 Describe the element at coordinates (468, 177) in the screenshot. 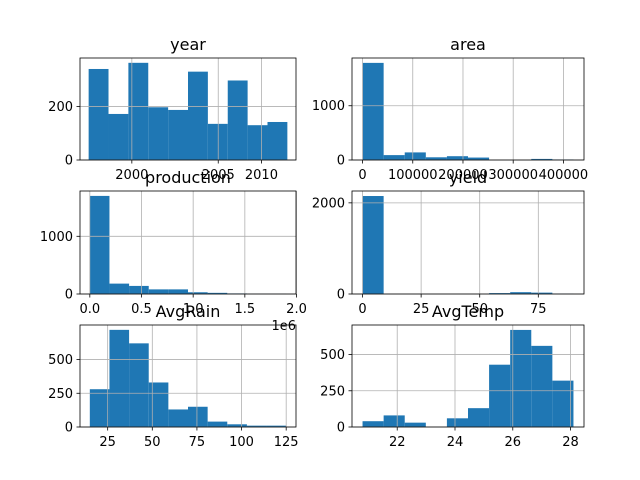

I see `subplot-title: yield` at that location.